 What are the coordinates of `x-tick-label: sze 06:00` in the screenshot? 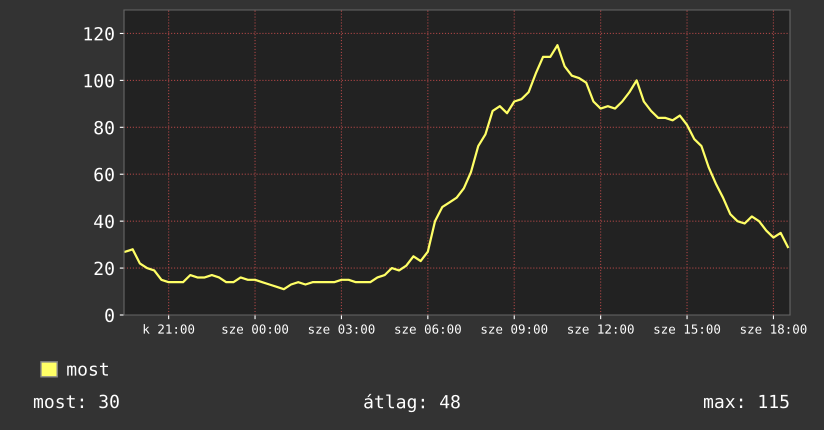 It's located at (428, 329).